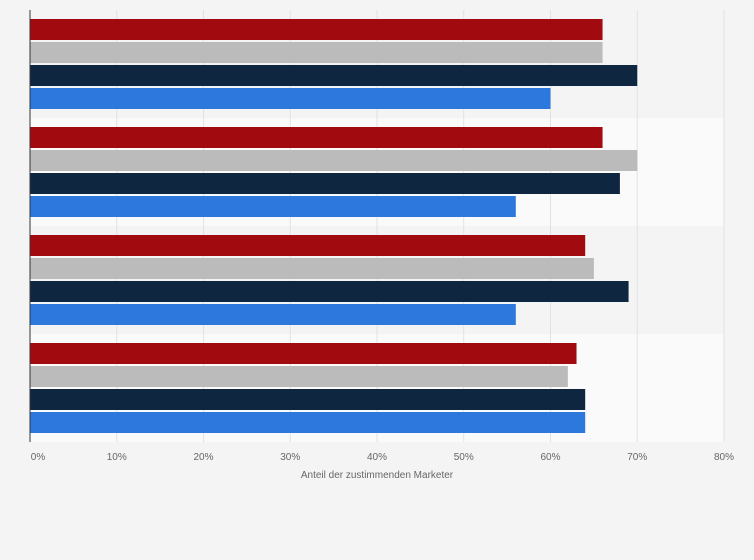 This screenshot has height=560, width=754. What do you see at coordinates (377, 475) in the screenshot?
I see `x-axis-title: Anteil der zustimmenden Marketer` at bounding box center [377, 475].